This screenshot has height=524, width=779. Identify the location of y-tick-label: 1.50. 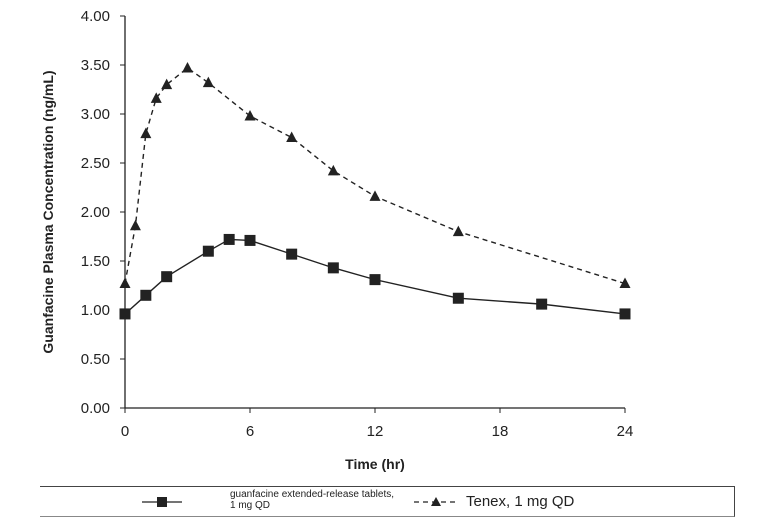
(95, 261).